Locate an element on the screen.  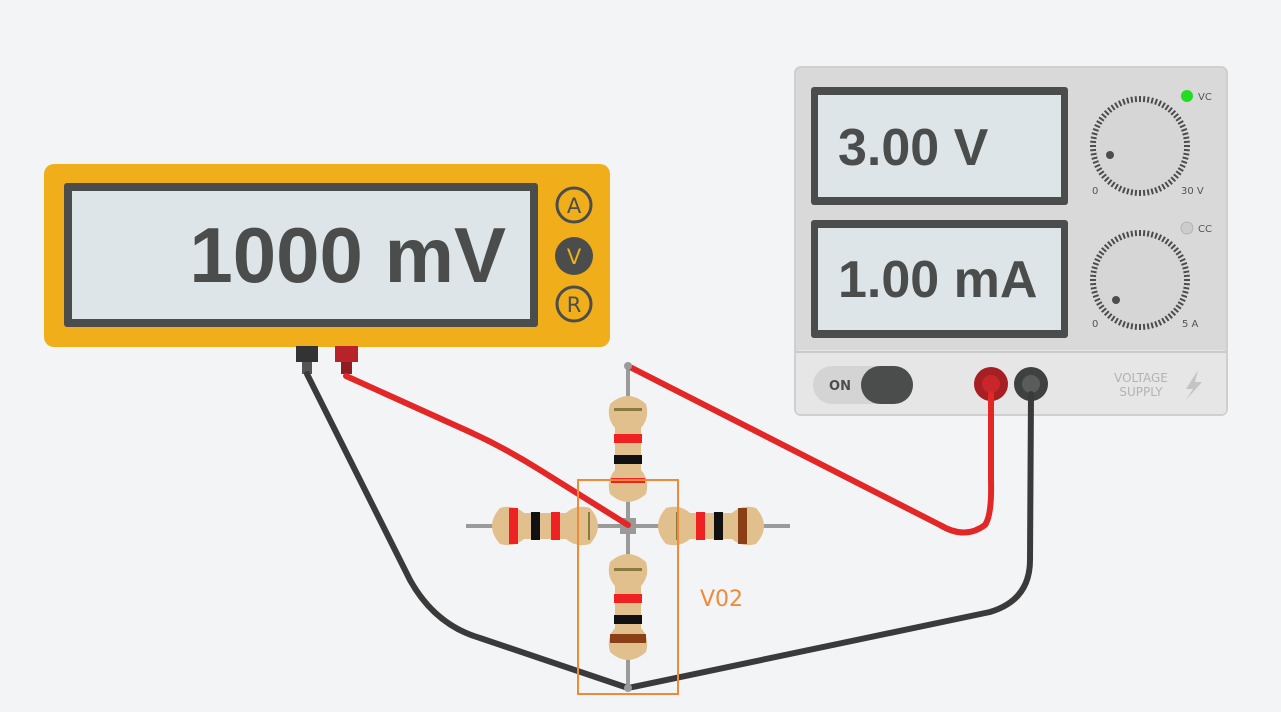
multimeter-v-terminal is located at coordinates (346, 360).